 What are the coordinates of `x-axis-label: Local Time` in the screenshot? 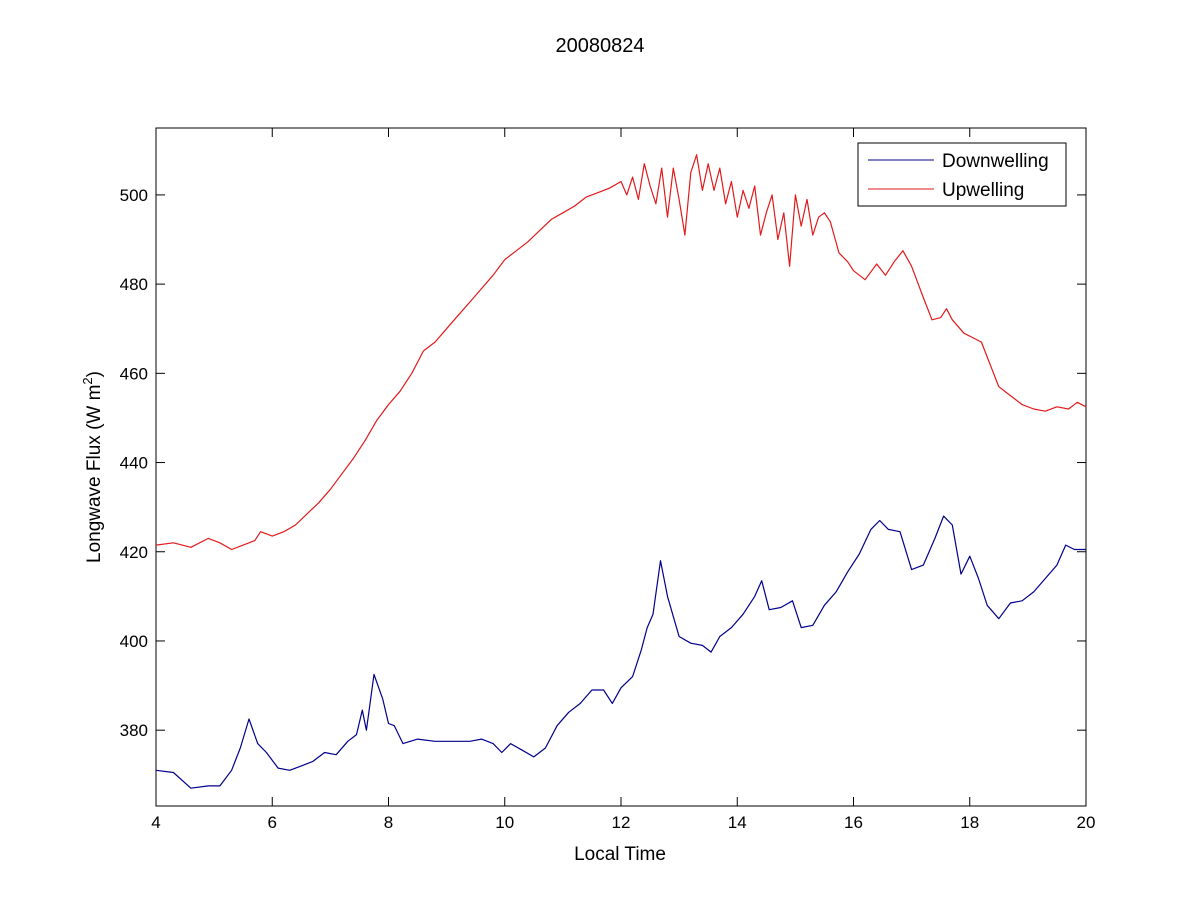 It's located at (620, 854).